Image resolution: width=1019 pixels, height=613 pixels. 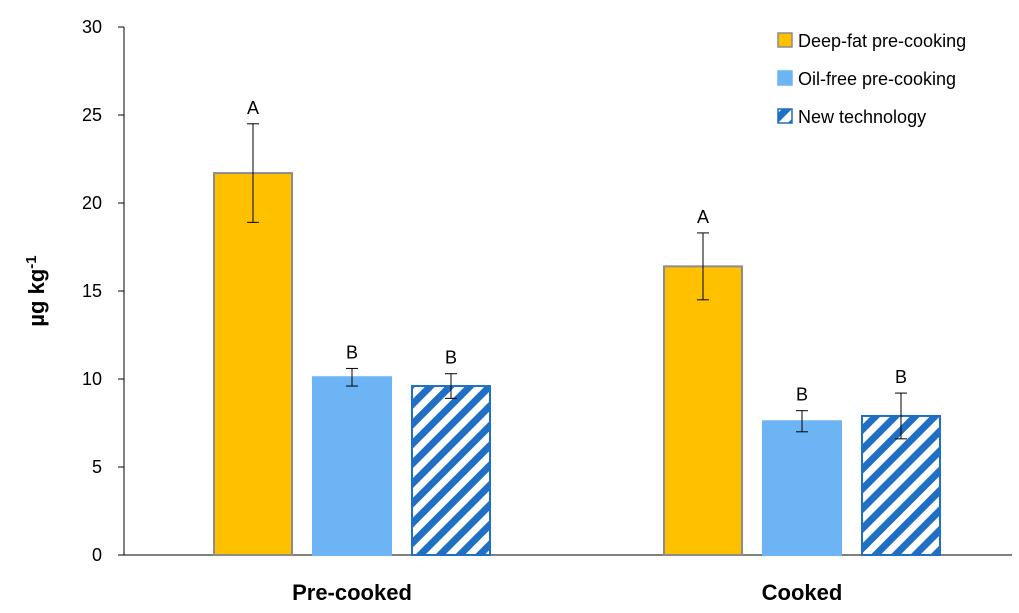 What do you see at coordinates (92, 115) in the screenshot?
I see `y-tick-label: 25` at bounding box center [92, 115].